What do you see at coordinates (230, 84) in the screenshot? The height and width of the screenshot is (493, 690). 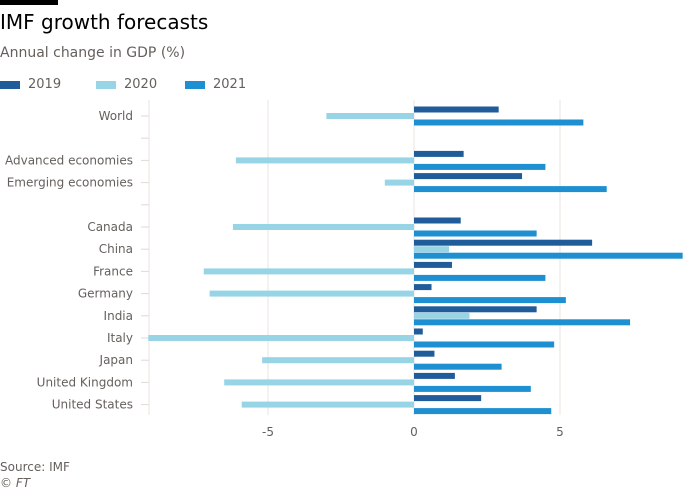 I see `legend-label: 2021` at bounding box center [230, 84].